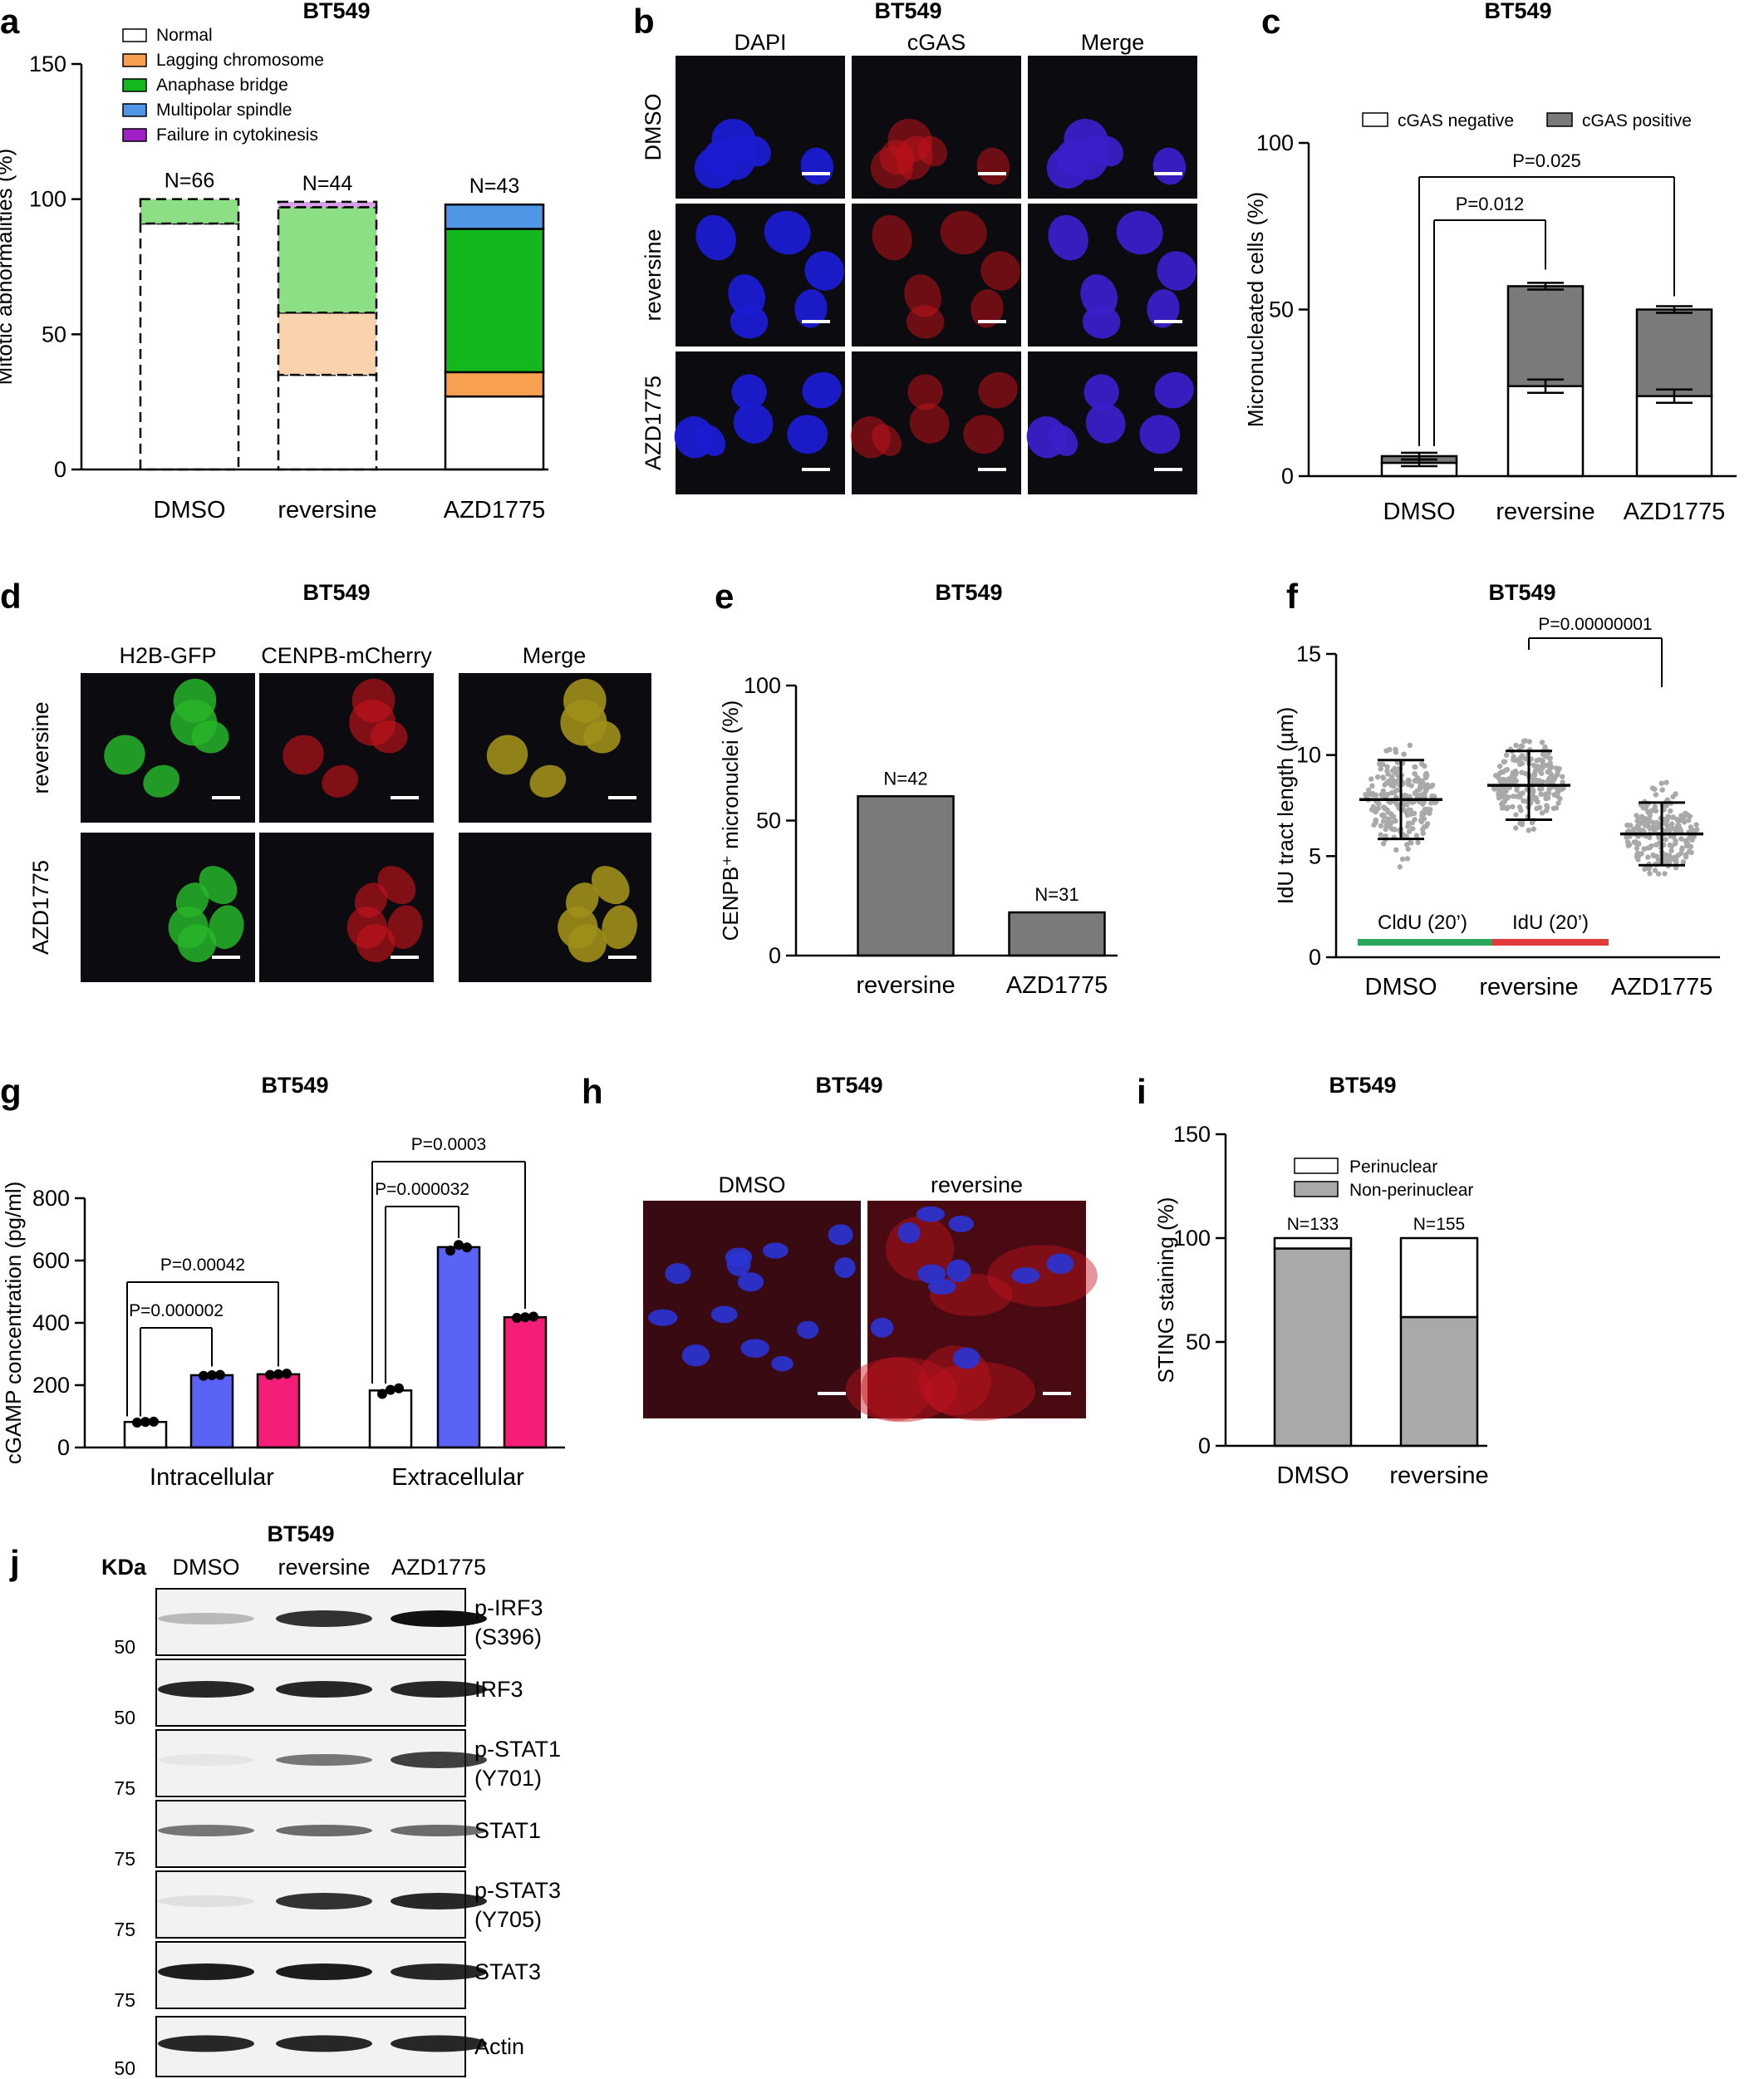 This screenshot has height=2079, width=1764. Describe the element at coordinates (134, 135) in the screenshot. I see `panel-a-legend-swatch` at that location.